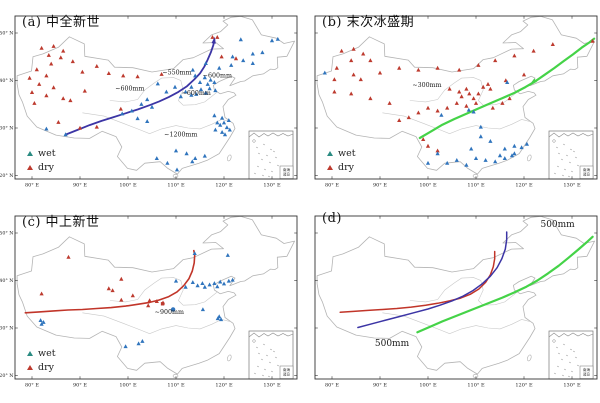 The width and height of the screenshot is (600, 403). I want to click on legend-c: wet dry, so click(41, 360).